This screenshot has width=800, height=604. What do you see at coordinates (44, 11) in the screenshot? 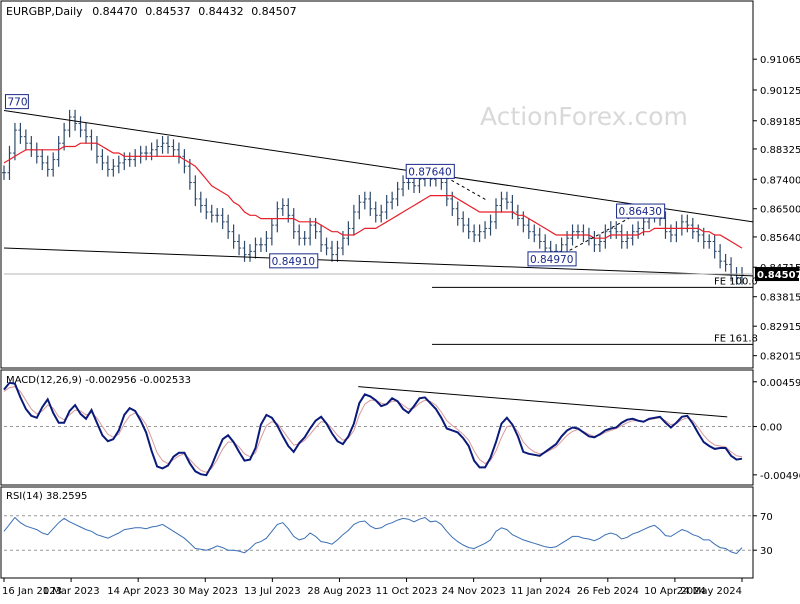
I see `header-symbol: EURGBP,Daily` at bounding box center [44, 11].